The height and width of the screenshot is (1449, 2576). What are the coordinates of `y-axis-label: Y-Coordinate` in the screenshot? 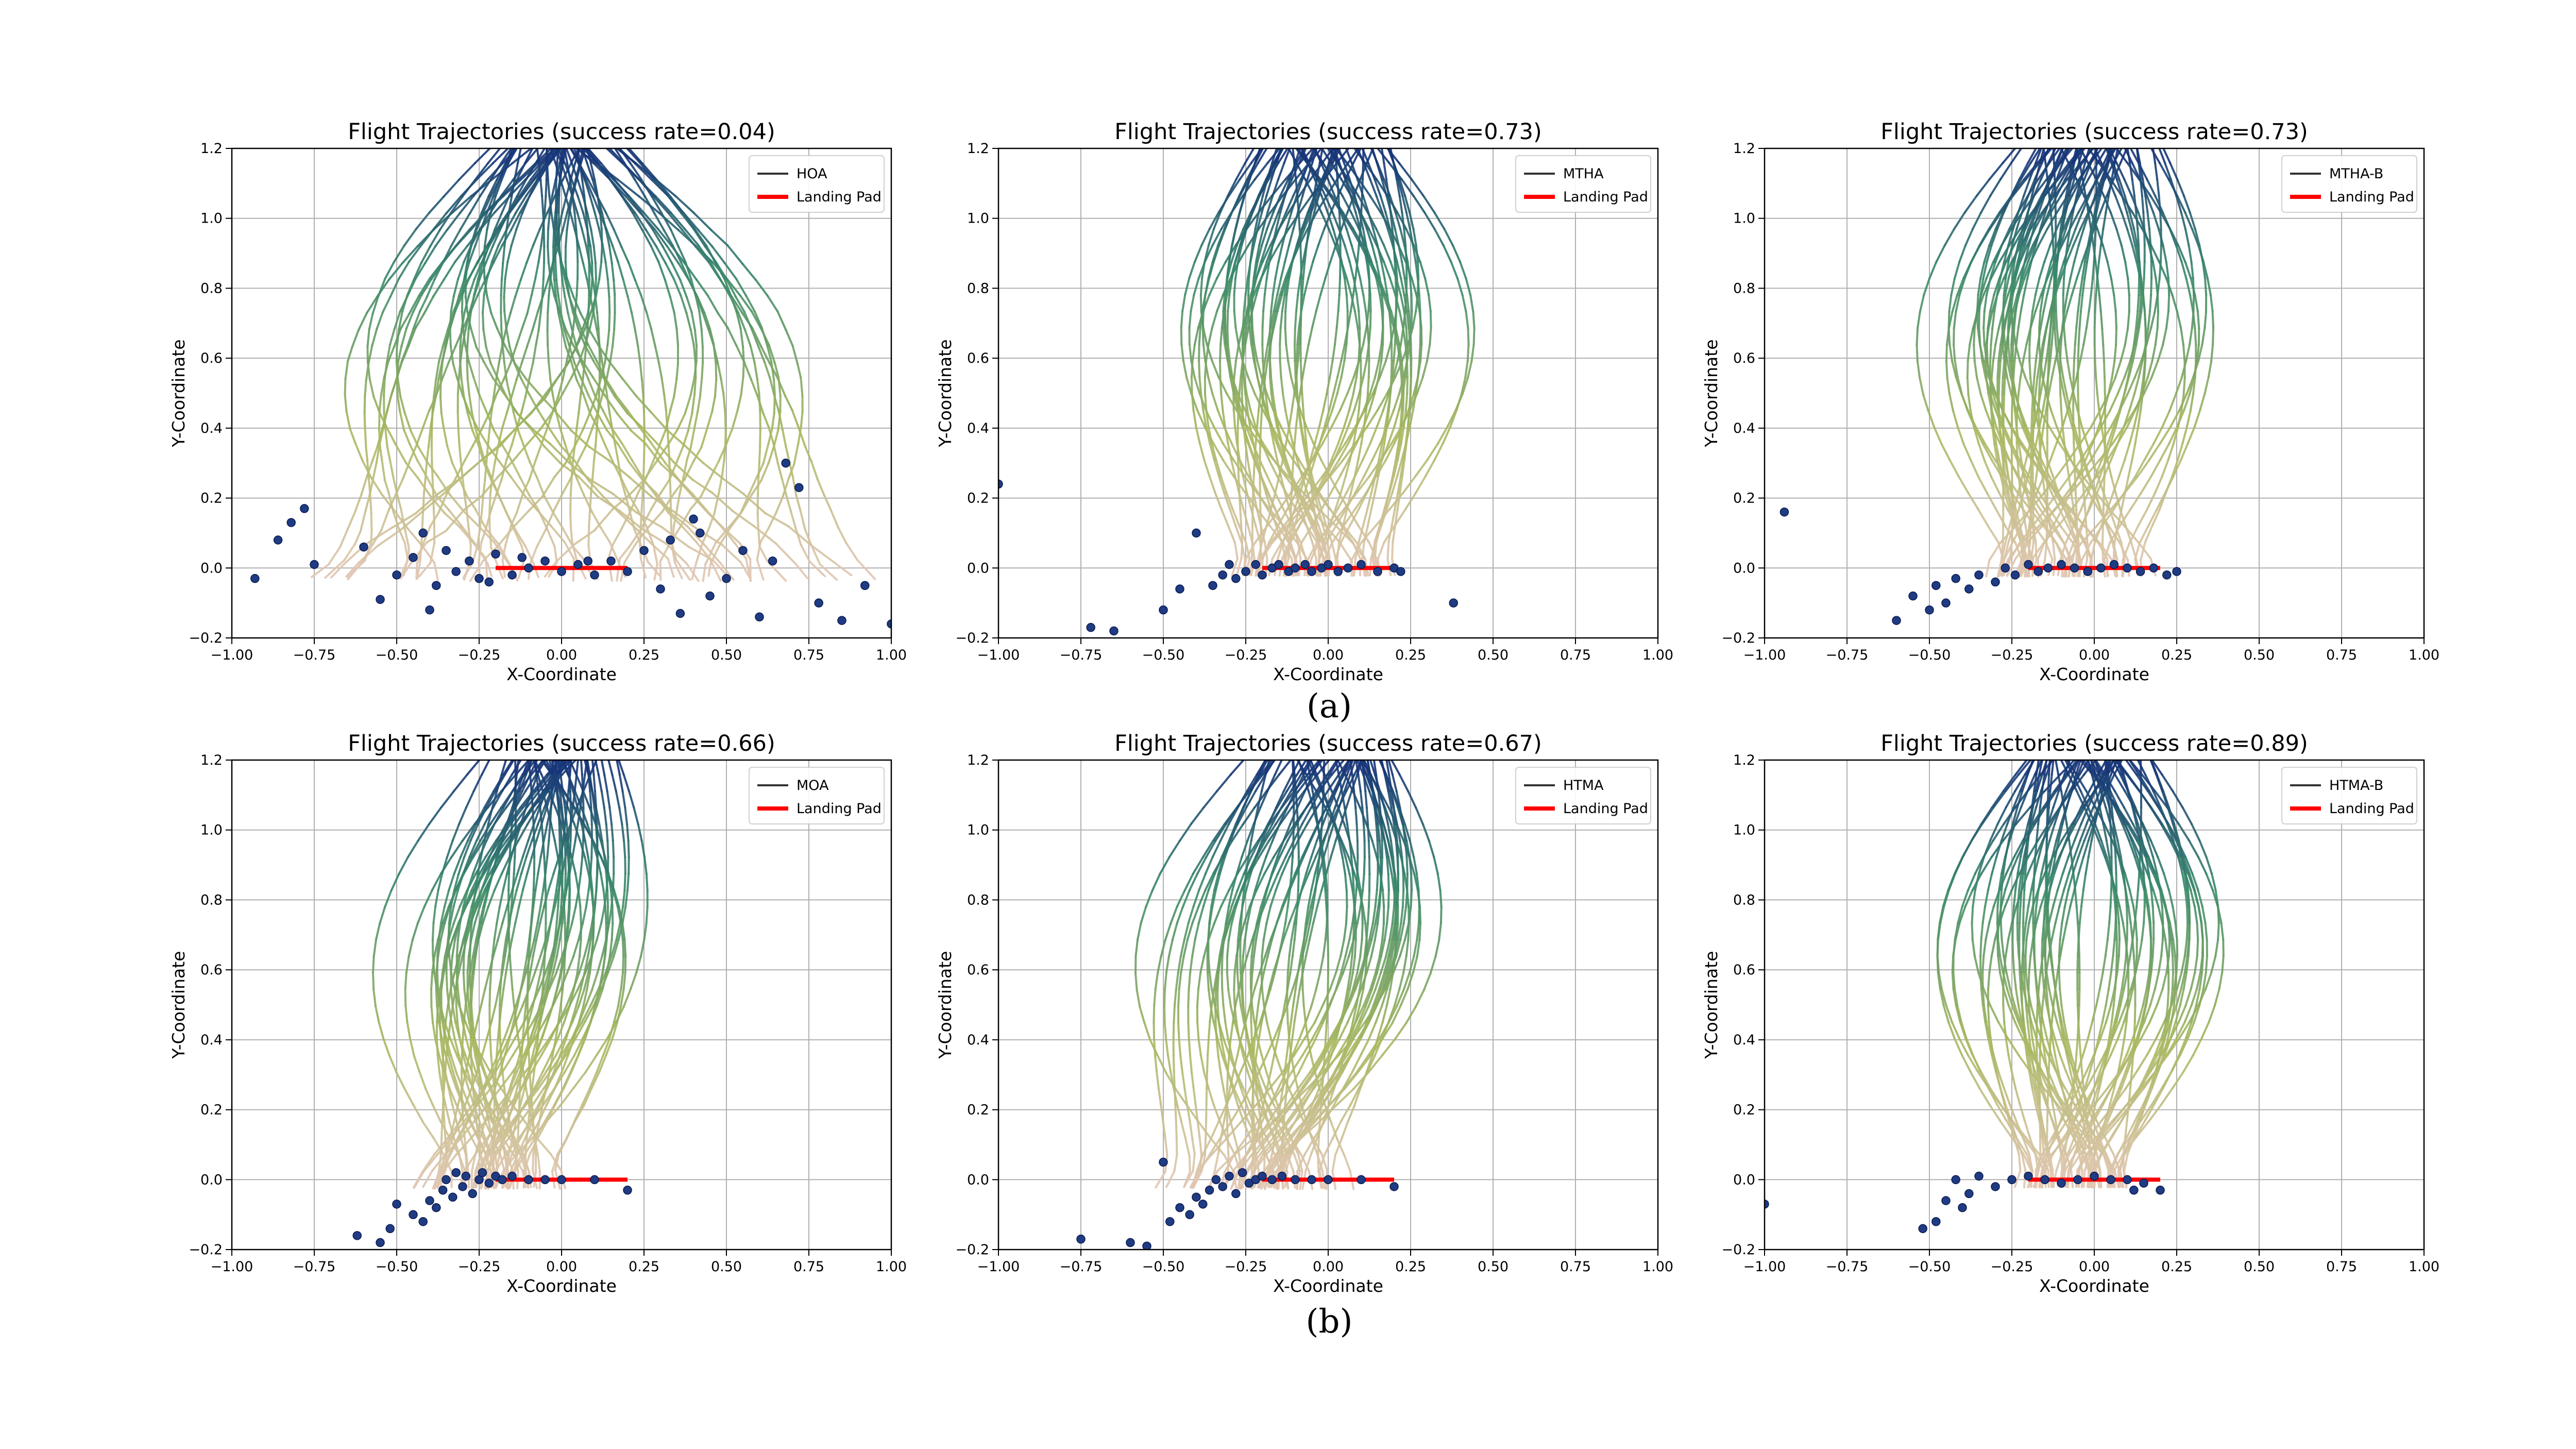 It's located at (178, 393).